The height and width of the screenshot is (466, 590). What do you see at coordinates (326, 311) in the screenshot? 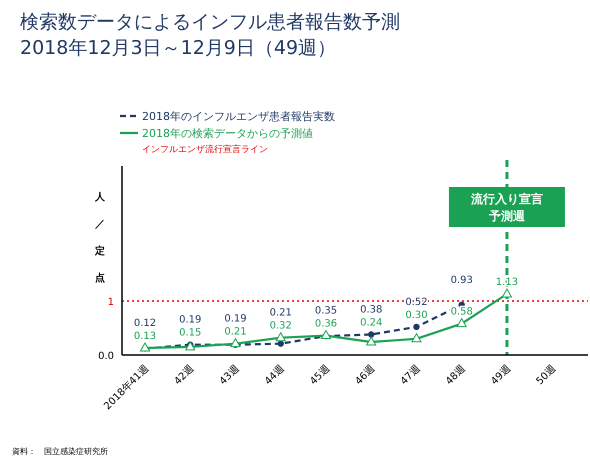
I see `data-label: 0.35` at bounding box center [326, 311].